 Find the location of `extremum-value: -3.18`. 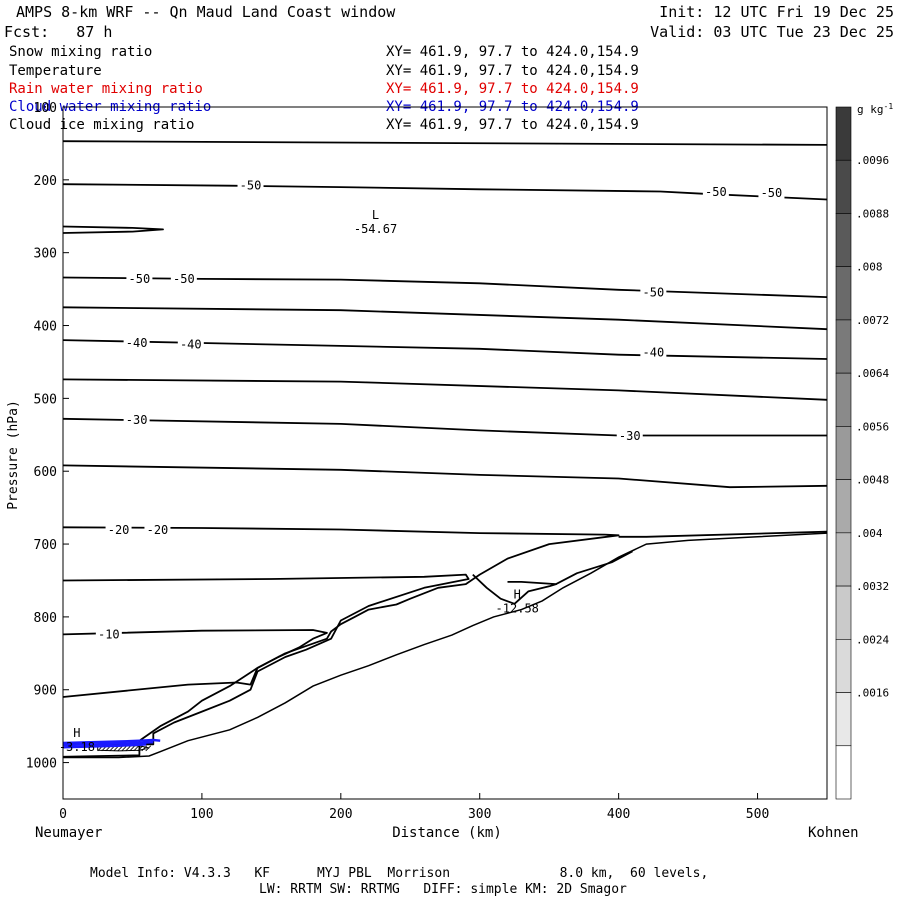

extremum-value: -3.18 is located at coordinates (77, 747).